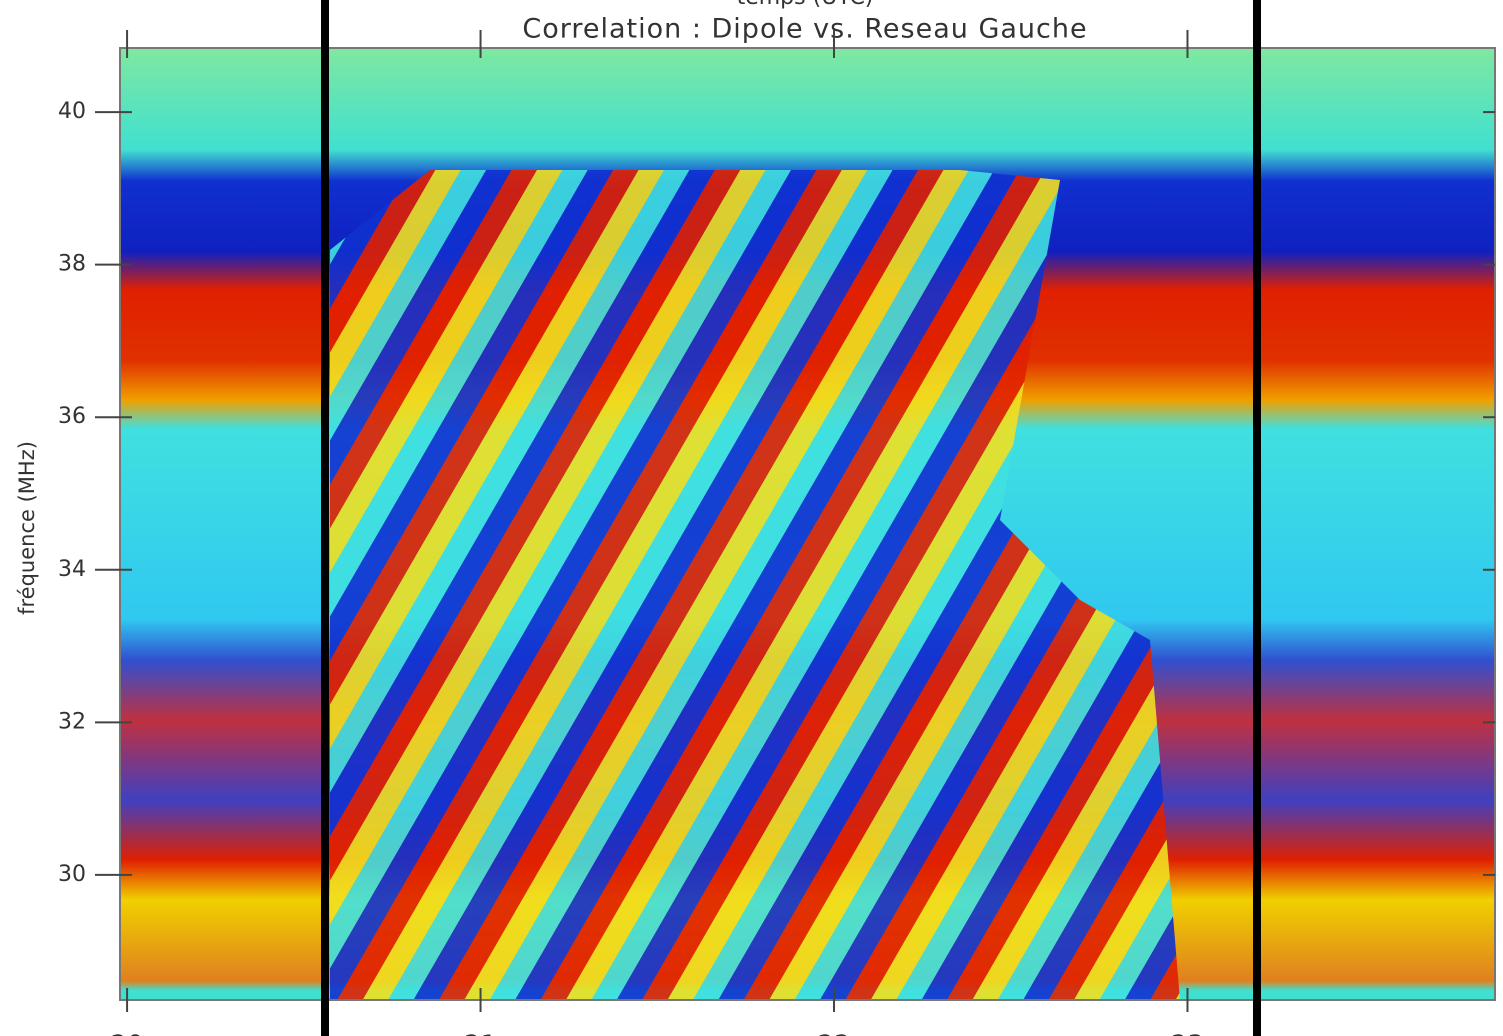 The height and width of the screenshot is (1036, 1503). What do you see at coordinates (805, 5) in the screenshot?
I see `x-axis-label: temps (UTC)` at bounding box center [805, 5].